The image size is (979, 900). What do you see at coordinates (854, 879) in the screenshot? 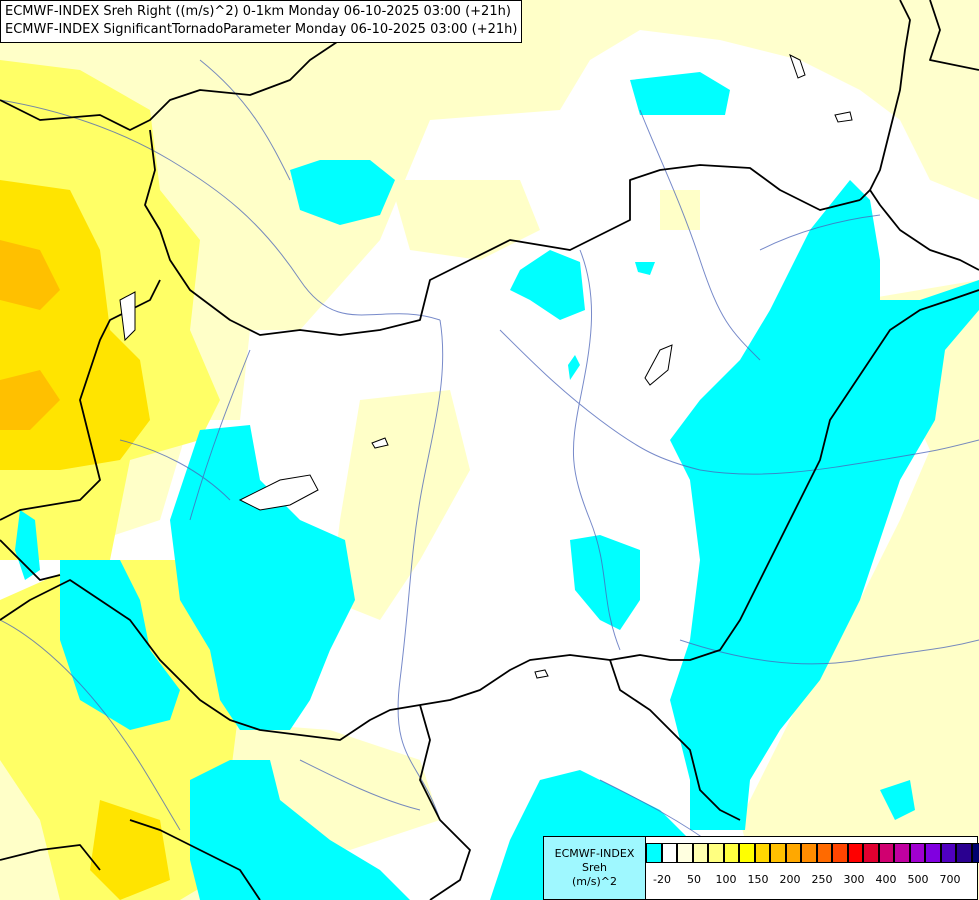
I see `legend-tick-label: 300` at bounding box center [854, 879].